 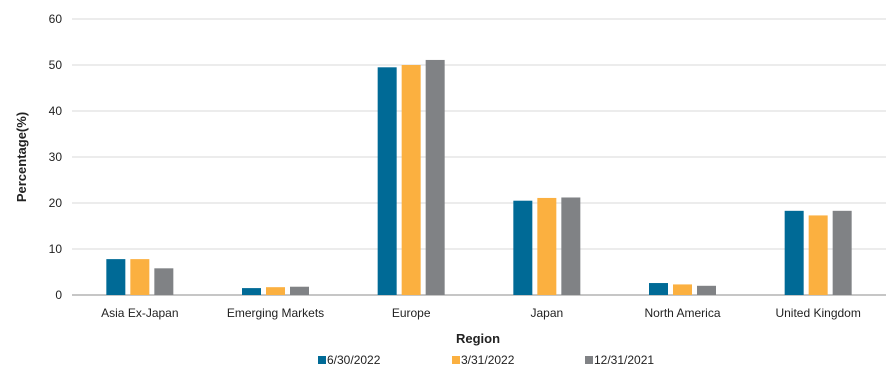 I want to click on legend: 6/30/2022 3/31/2022 12/31/2021, so click(x=486, y=360).